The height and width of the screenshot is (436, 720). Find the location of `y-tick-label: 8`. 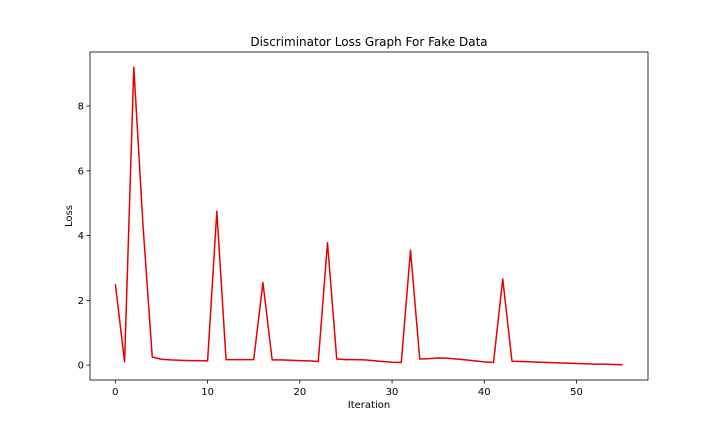

y-tick-label: 8 is located at coordinates (81, 107).